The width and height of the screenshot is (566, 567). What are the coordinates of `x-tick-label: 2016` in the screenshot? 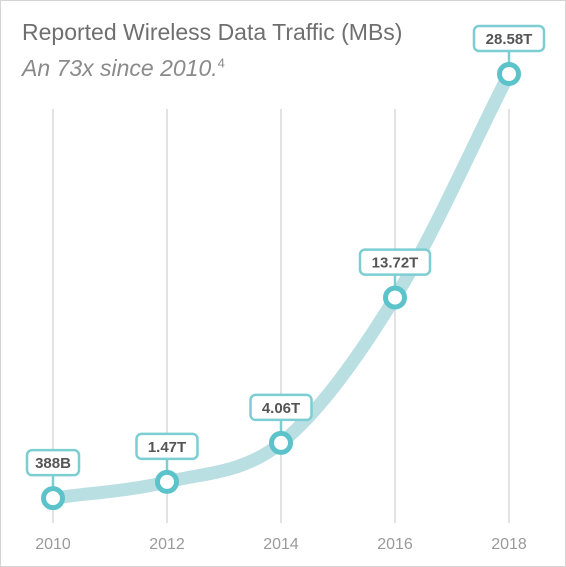 It's located at (395, 544).